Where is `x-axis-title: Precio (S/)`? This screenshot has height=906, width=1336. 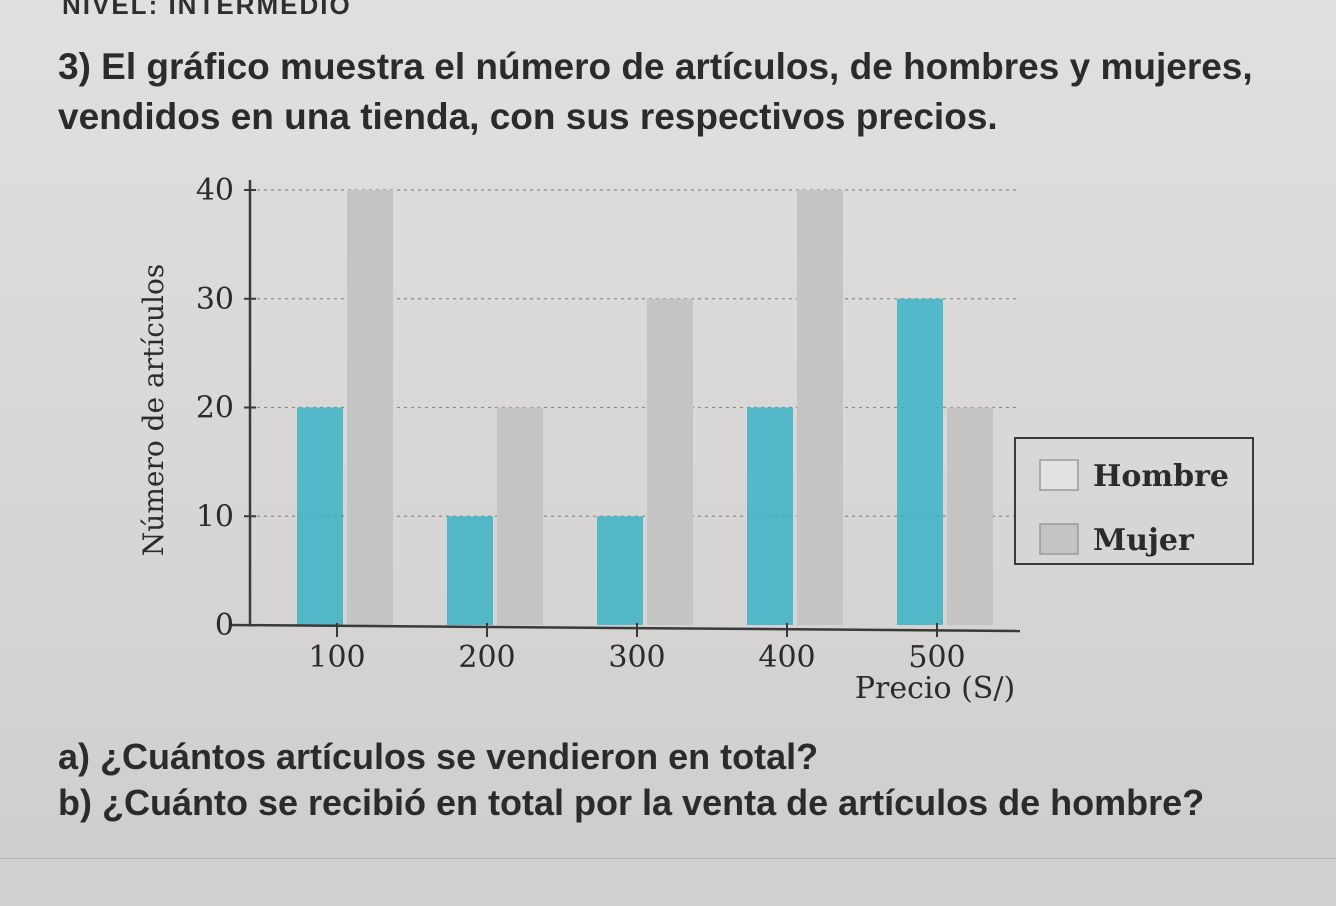 x-axis-title: Precio (S/) is located at coordinates (935, 688).